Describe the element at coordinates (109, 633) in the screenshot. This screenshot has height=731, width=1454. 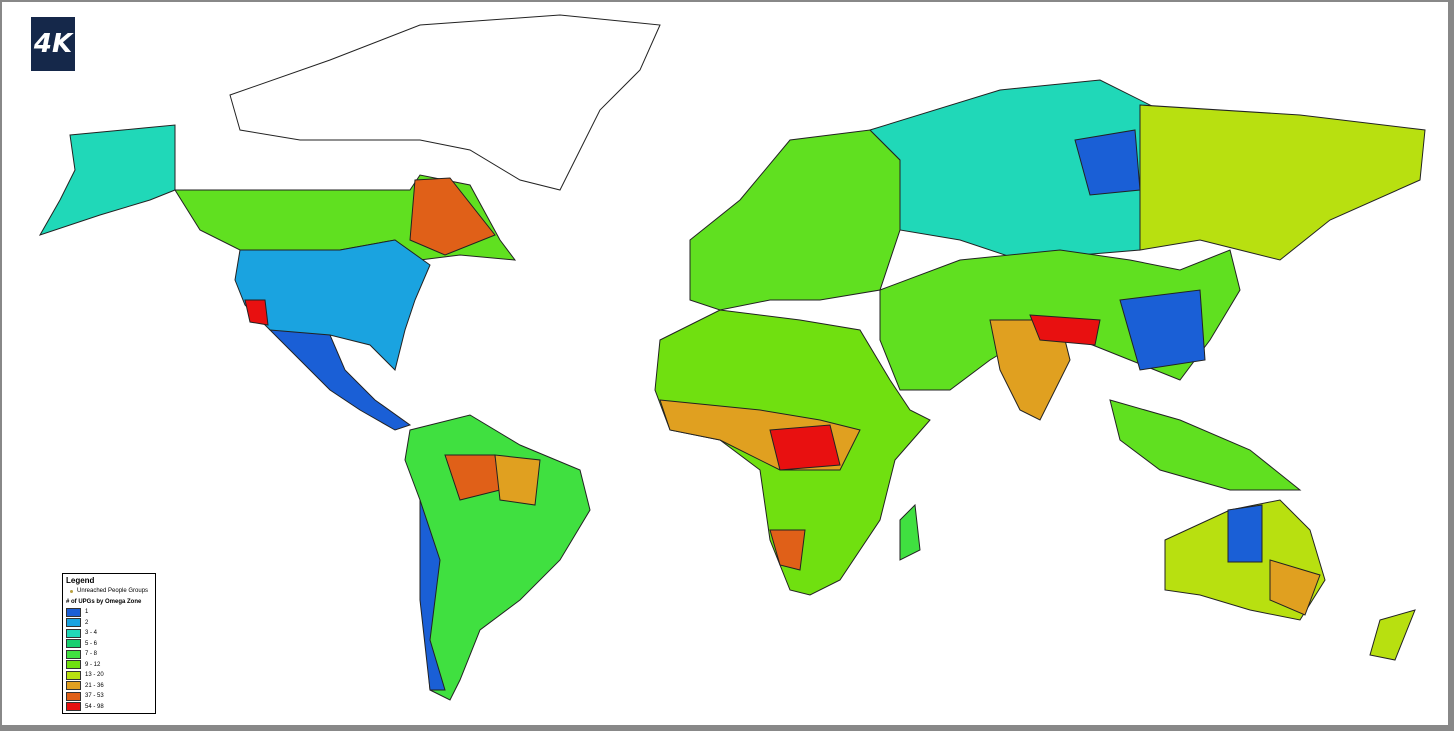
I see `legend-item: 3 - 4` at that location.